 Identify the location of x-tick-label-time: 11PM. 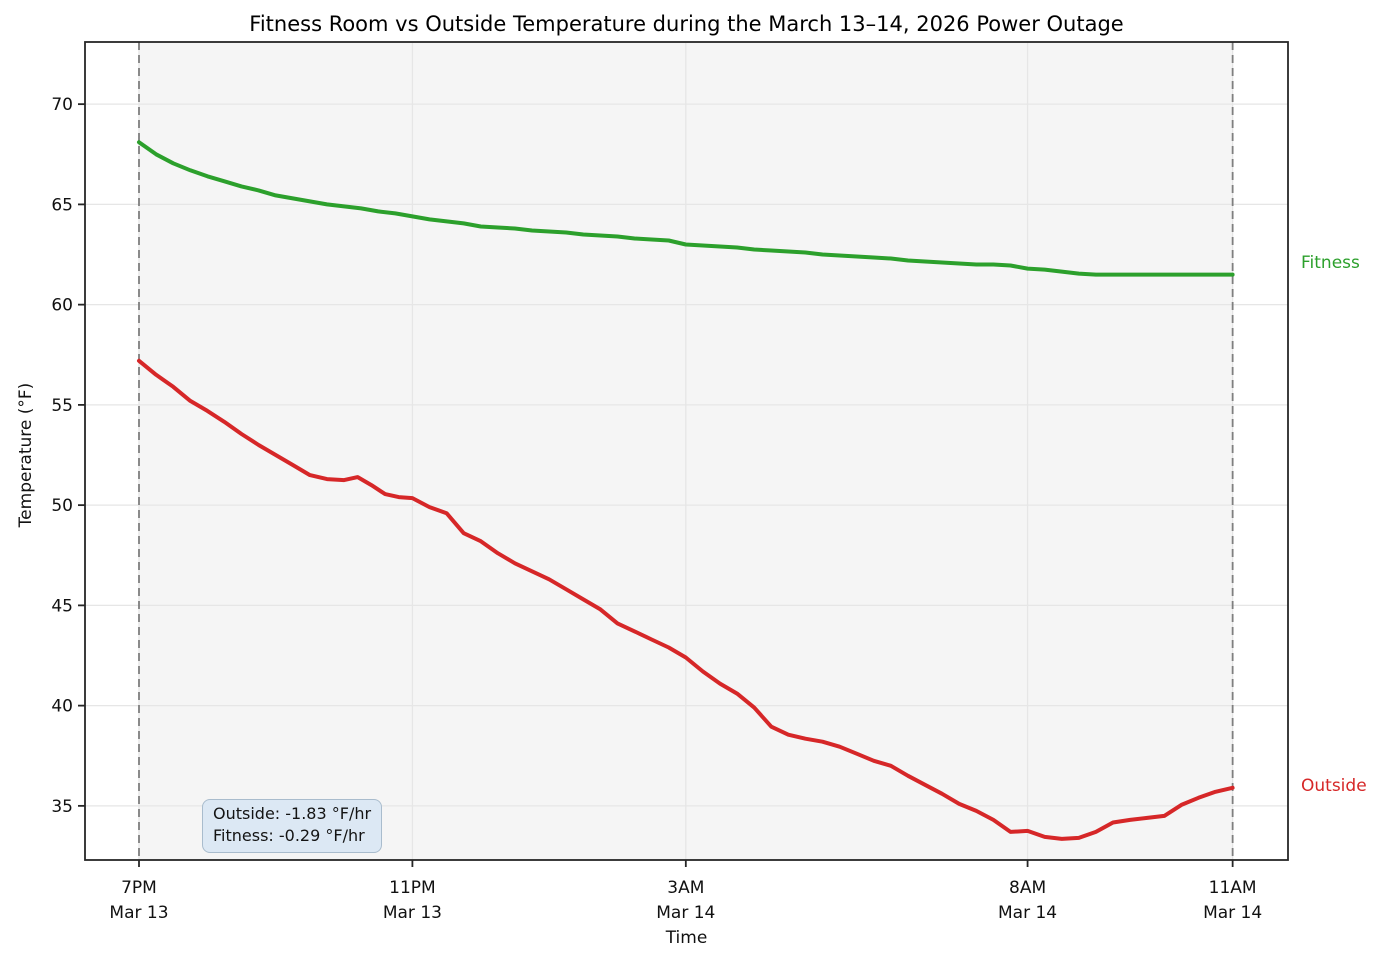
(412, 888).